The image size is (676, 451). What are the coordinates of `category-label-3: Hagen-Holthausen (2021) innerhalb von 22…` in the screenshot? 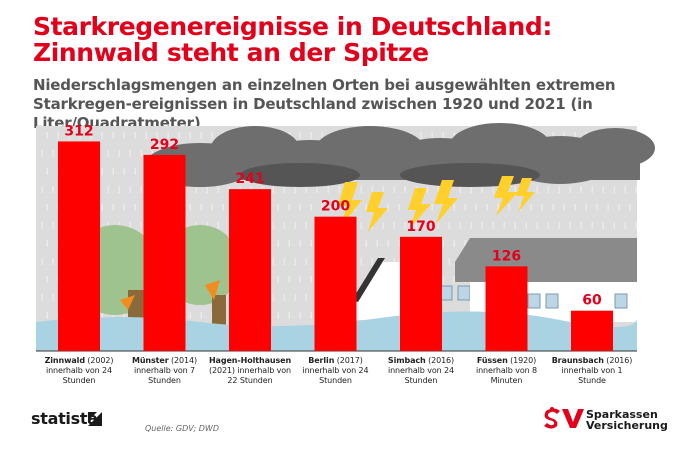 It's located at (250, 370).